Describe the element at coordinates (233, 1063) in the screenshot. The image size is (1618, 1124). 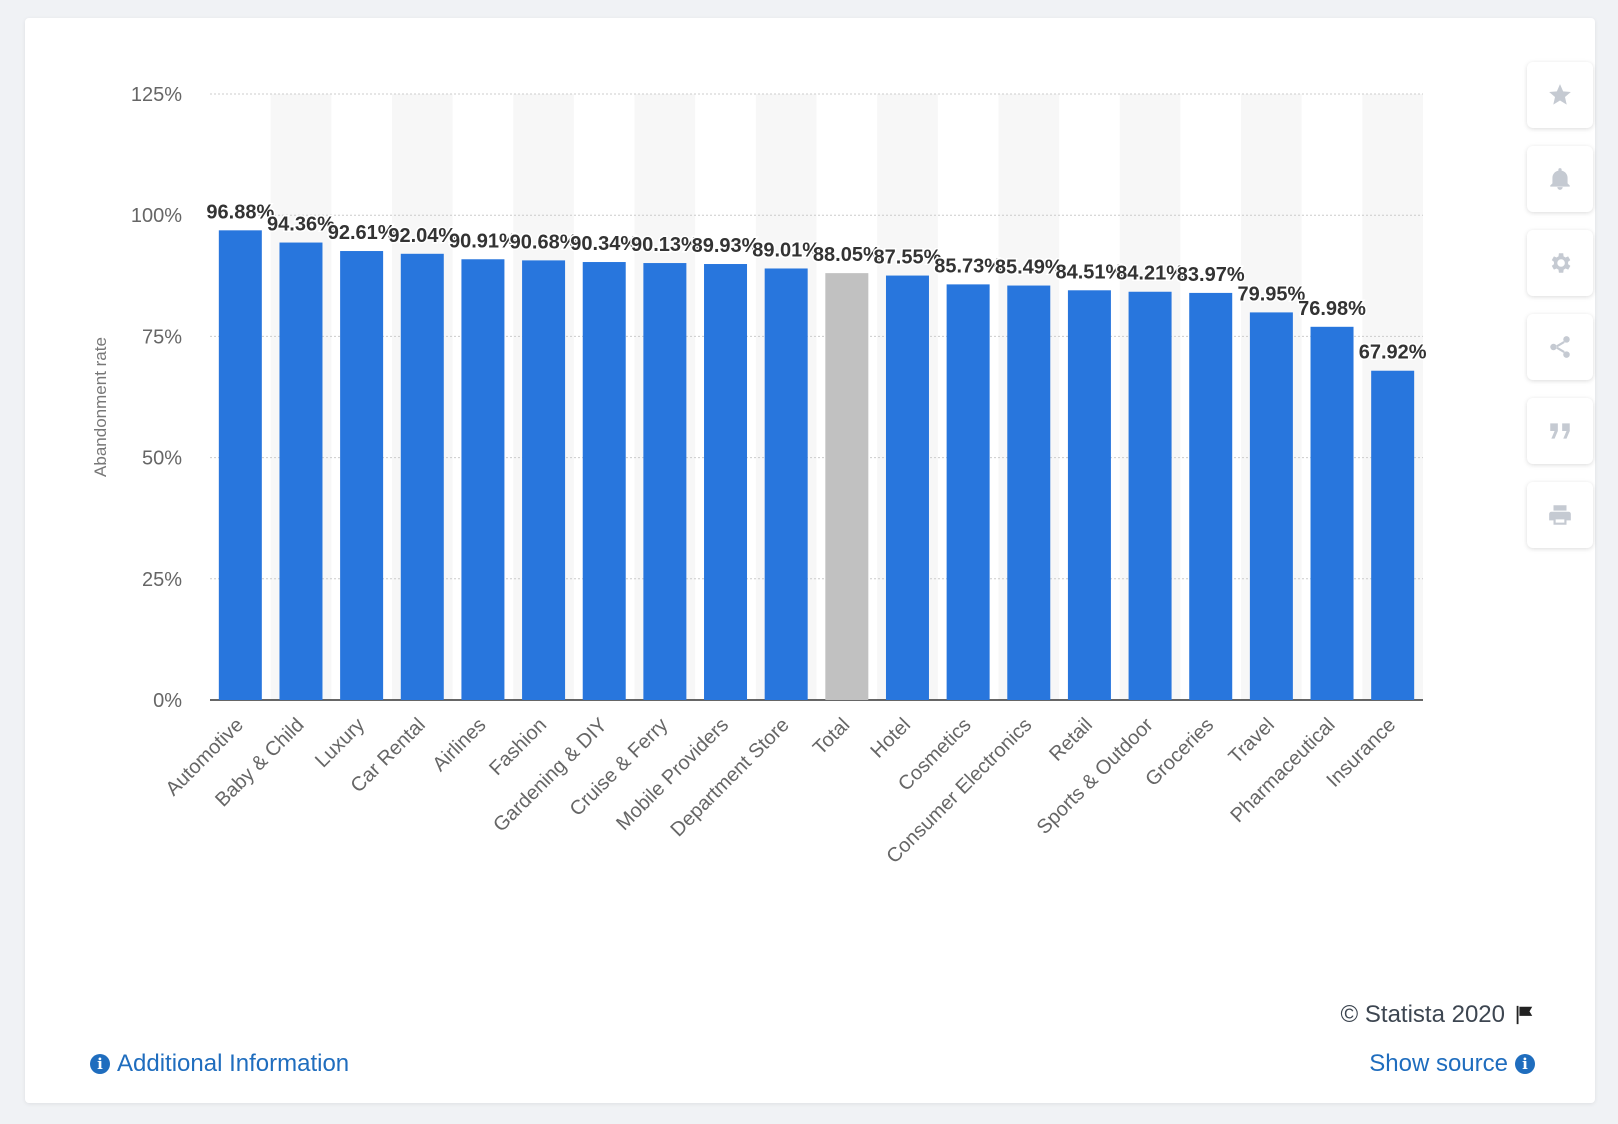
I see `additional-information-label: Additional Information` at that location.